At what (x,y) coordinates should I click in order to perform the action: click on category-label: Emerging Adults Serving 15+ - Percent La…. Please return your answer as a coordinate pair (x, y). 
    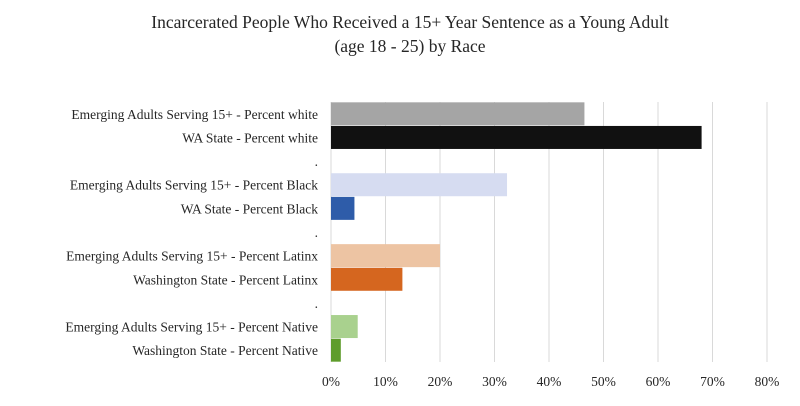
    Looking at the image, I should click on (192, 256).